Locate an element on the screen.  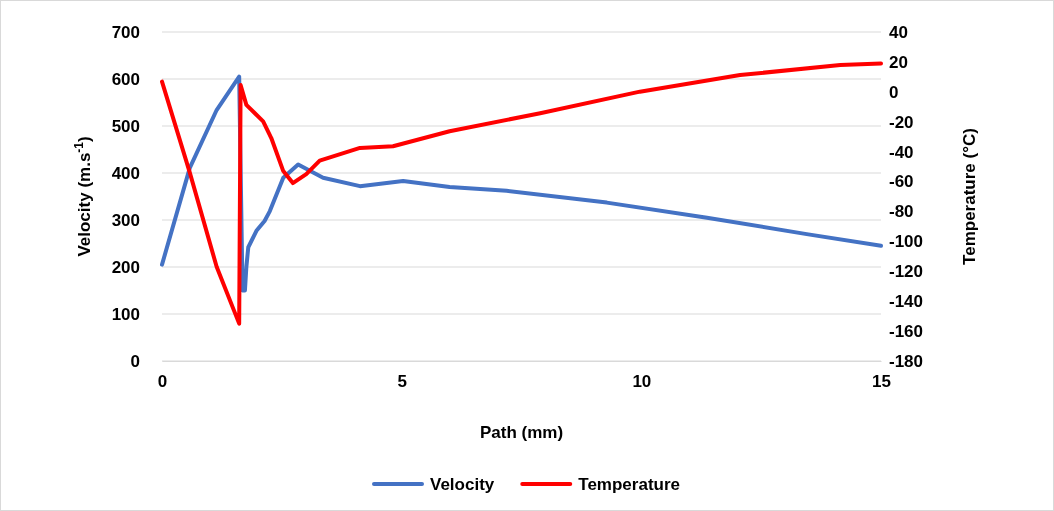
y-tick-label: 0 is located at coordinates (135, 361).